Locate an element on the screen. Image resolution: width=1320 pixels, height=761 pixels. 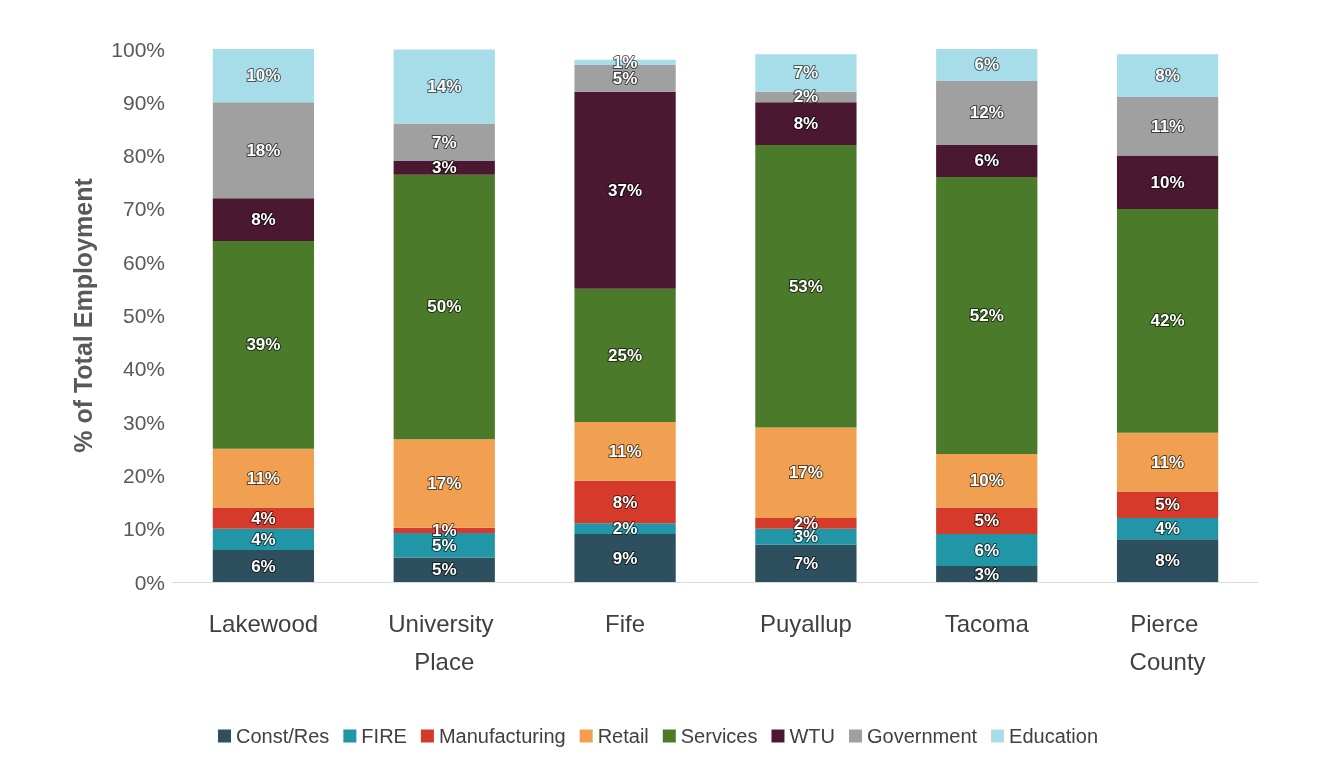
y-axis-title: % of Total Employment is located at coordinates (82, 315).